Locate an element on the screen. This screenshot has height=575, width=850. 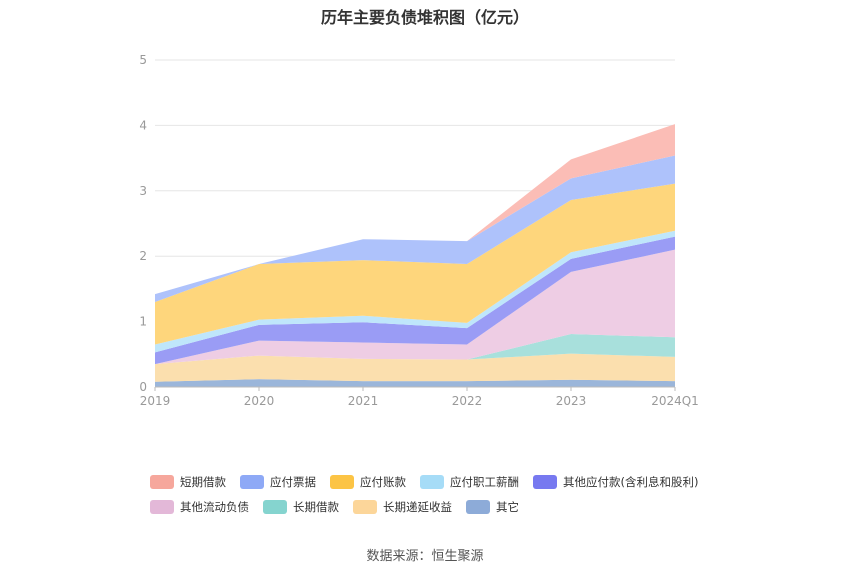
x-tick-label: 2020 is located at coordinates (259, 401).